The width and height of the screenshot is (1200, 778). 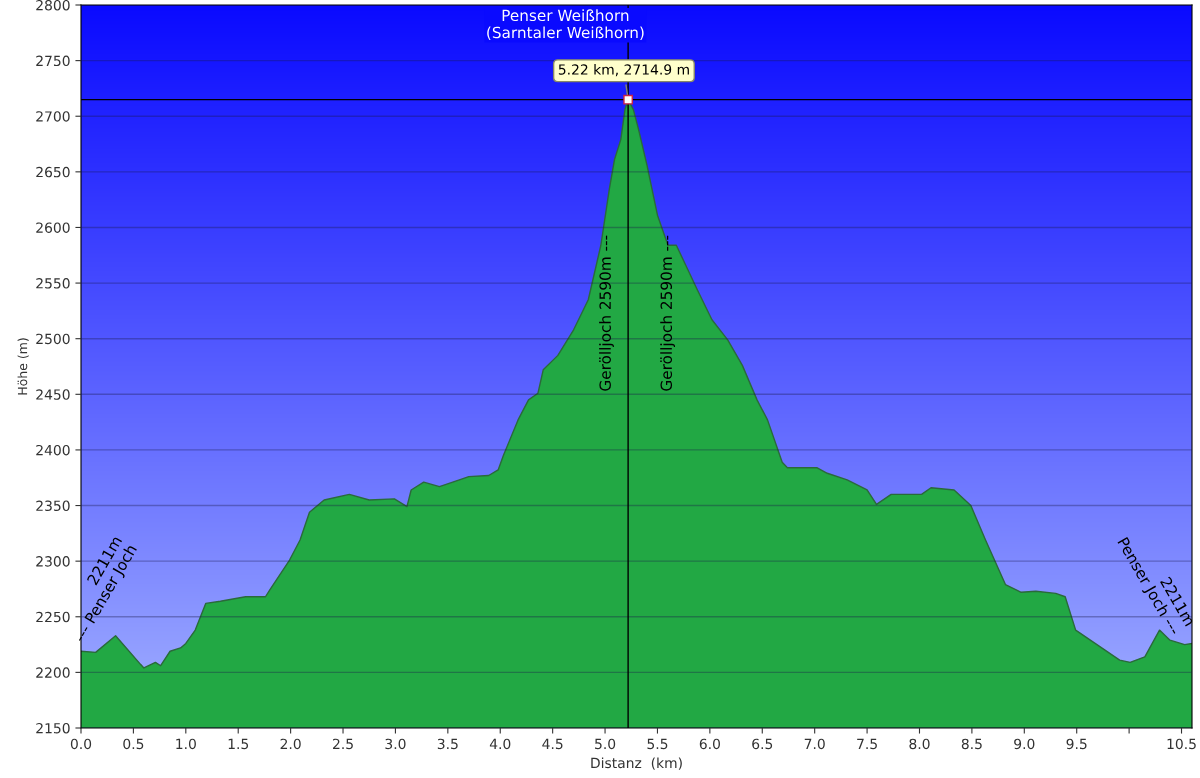 I want to click on x-tick-label: 8.0, so click(x=919, y=744).